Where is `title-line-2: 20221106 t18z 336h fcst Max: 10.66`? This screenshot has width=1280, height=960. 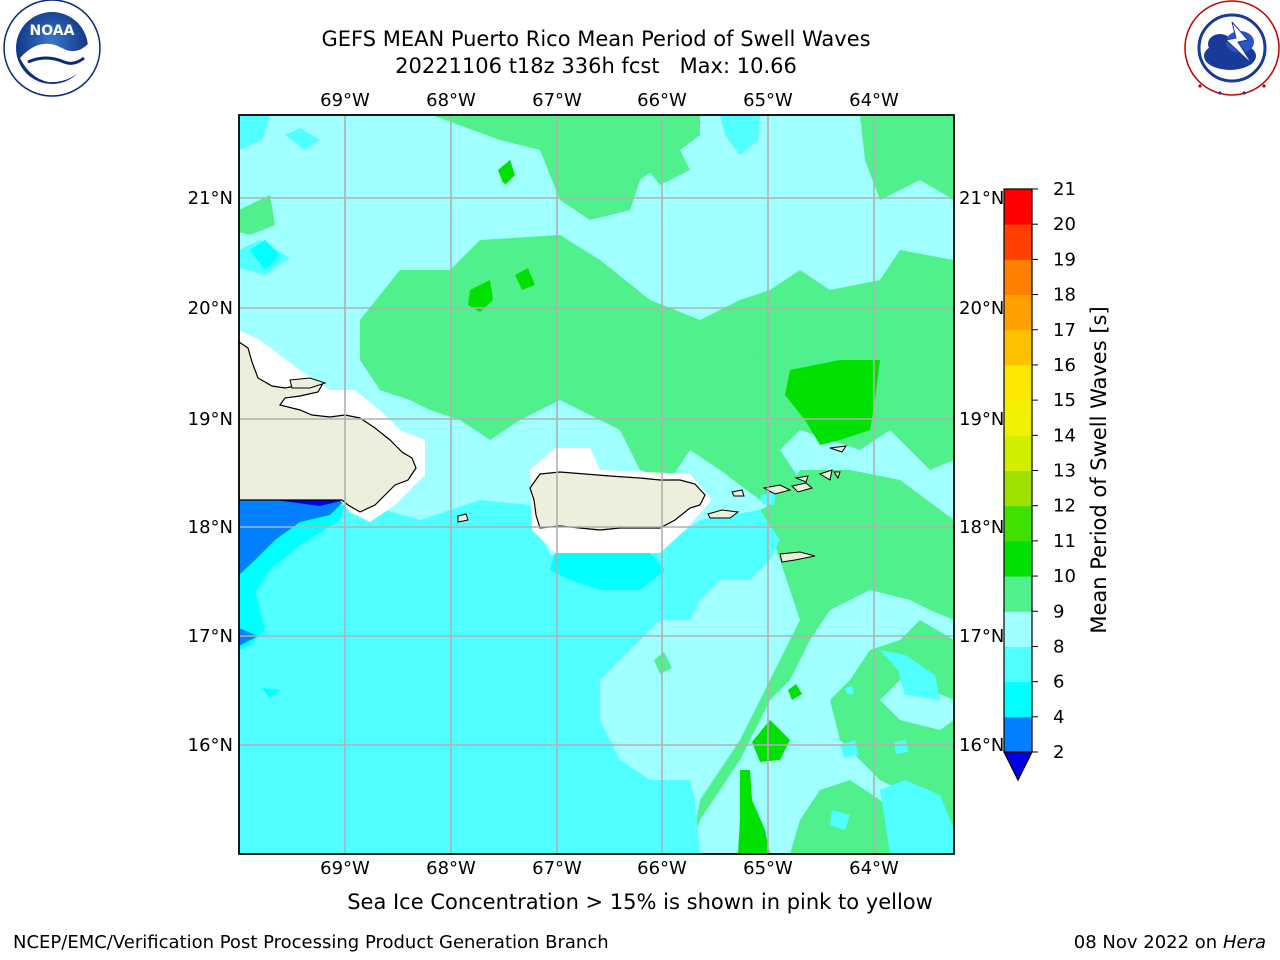 title-line-2: 20221106 t18z 336h fcst Max: 10.66 is located at coordinates (596, 66).